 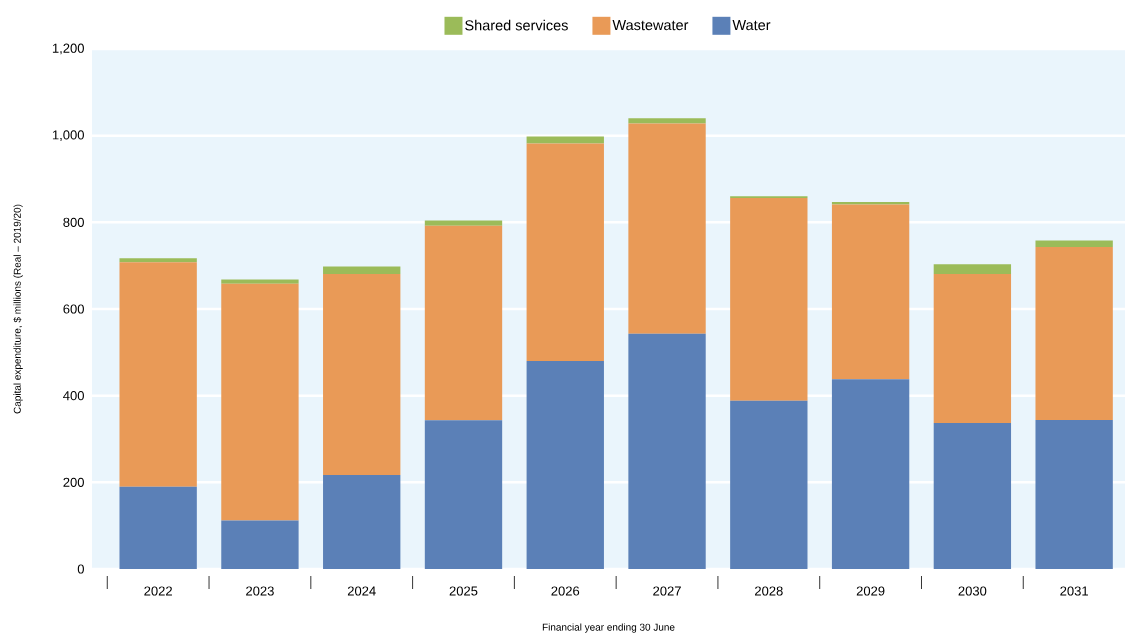 What do you see at coordinates (1074, 591) in the screenshot?
I see `x-tick-label: 2031` at bounding box center [1074, 591].